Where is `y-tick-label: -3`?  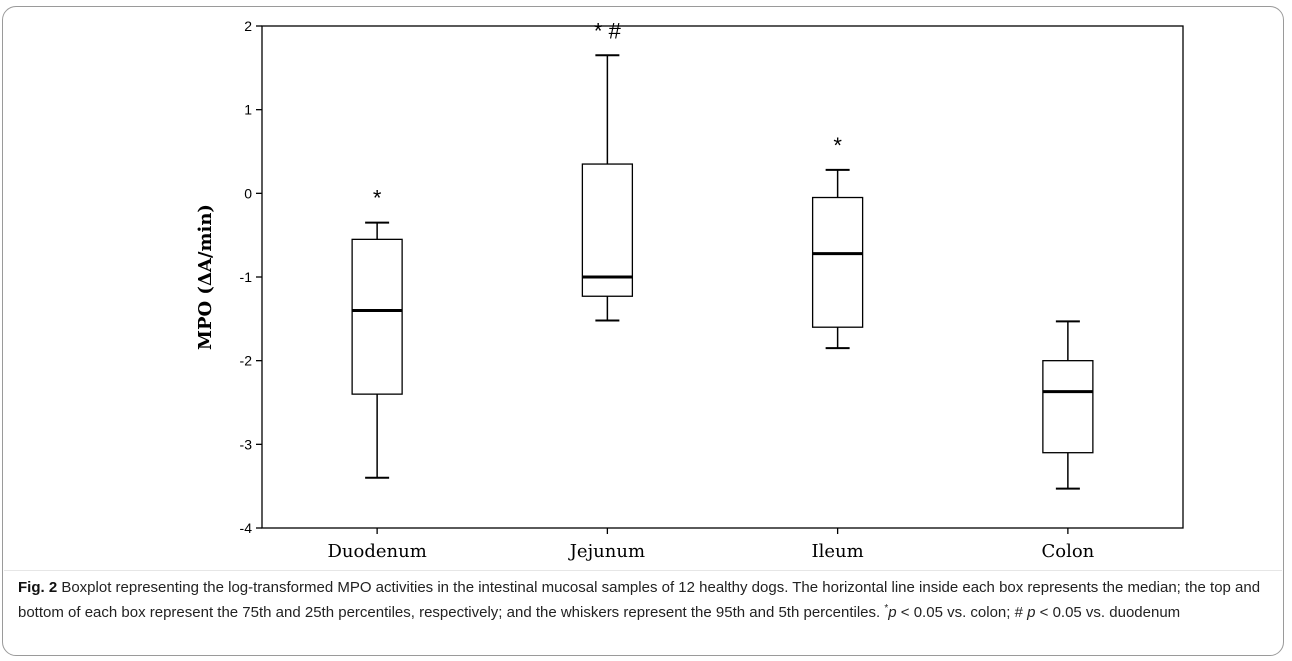 y-tick-label: -3 is located at coordinates (246, 444).